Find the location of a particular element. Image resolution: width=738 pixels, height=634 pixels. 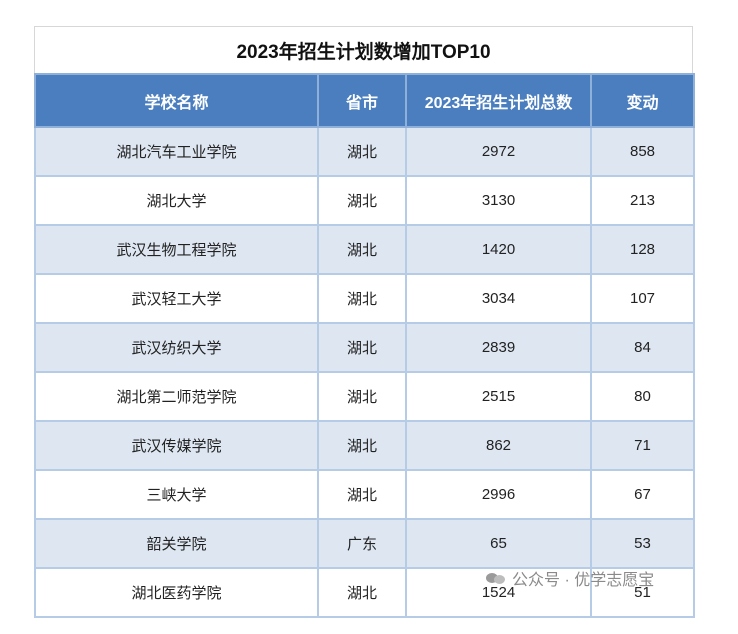

change-cell: 213 is located at coordinates (642, 200).